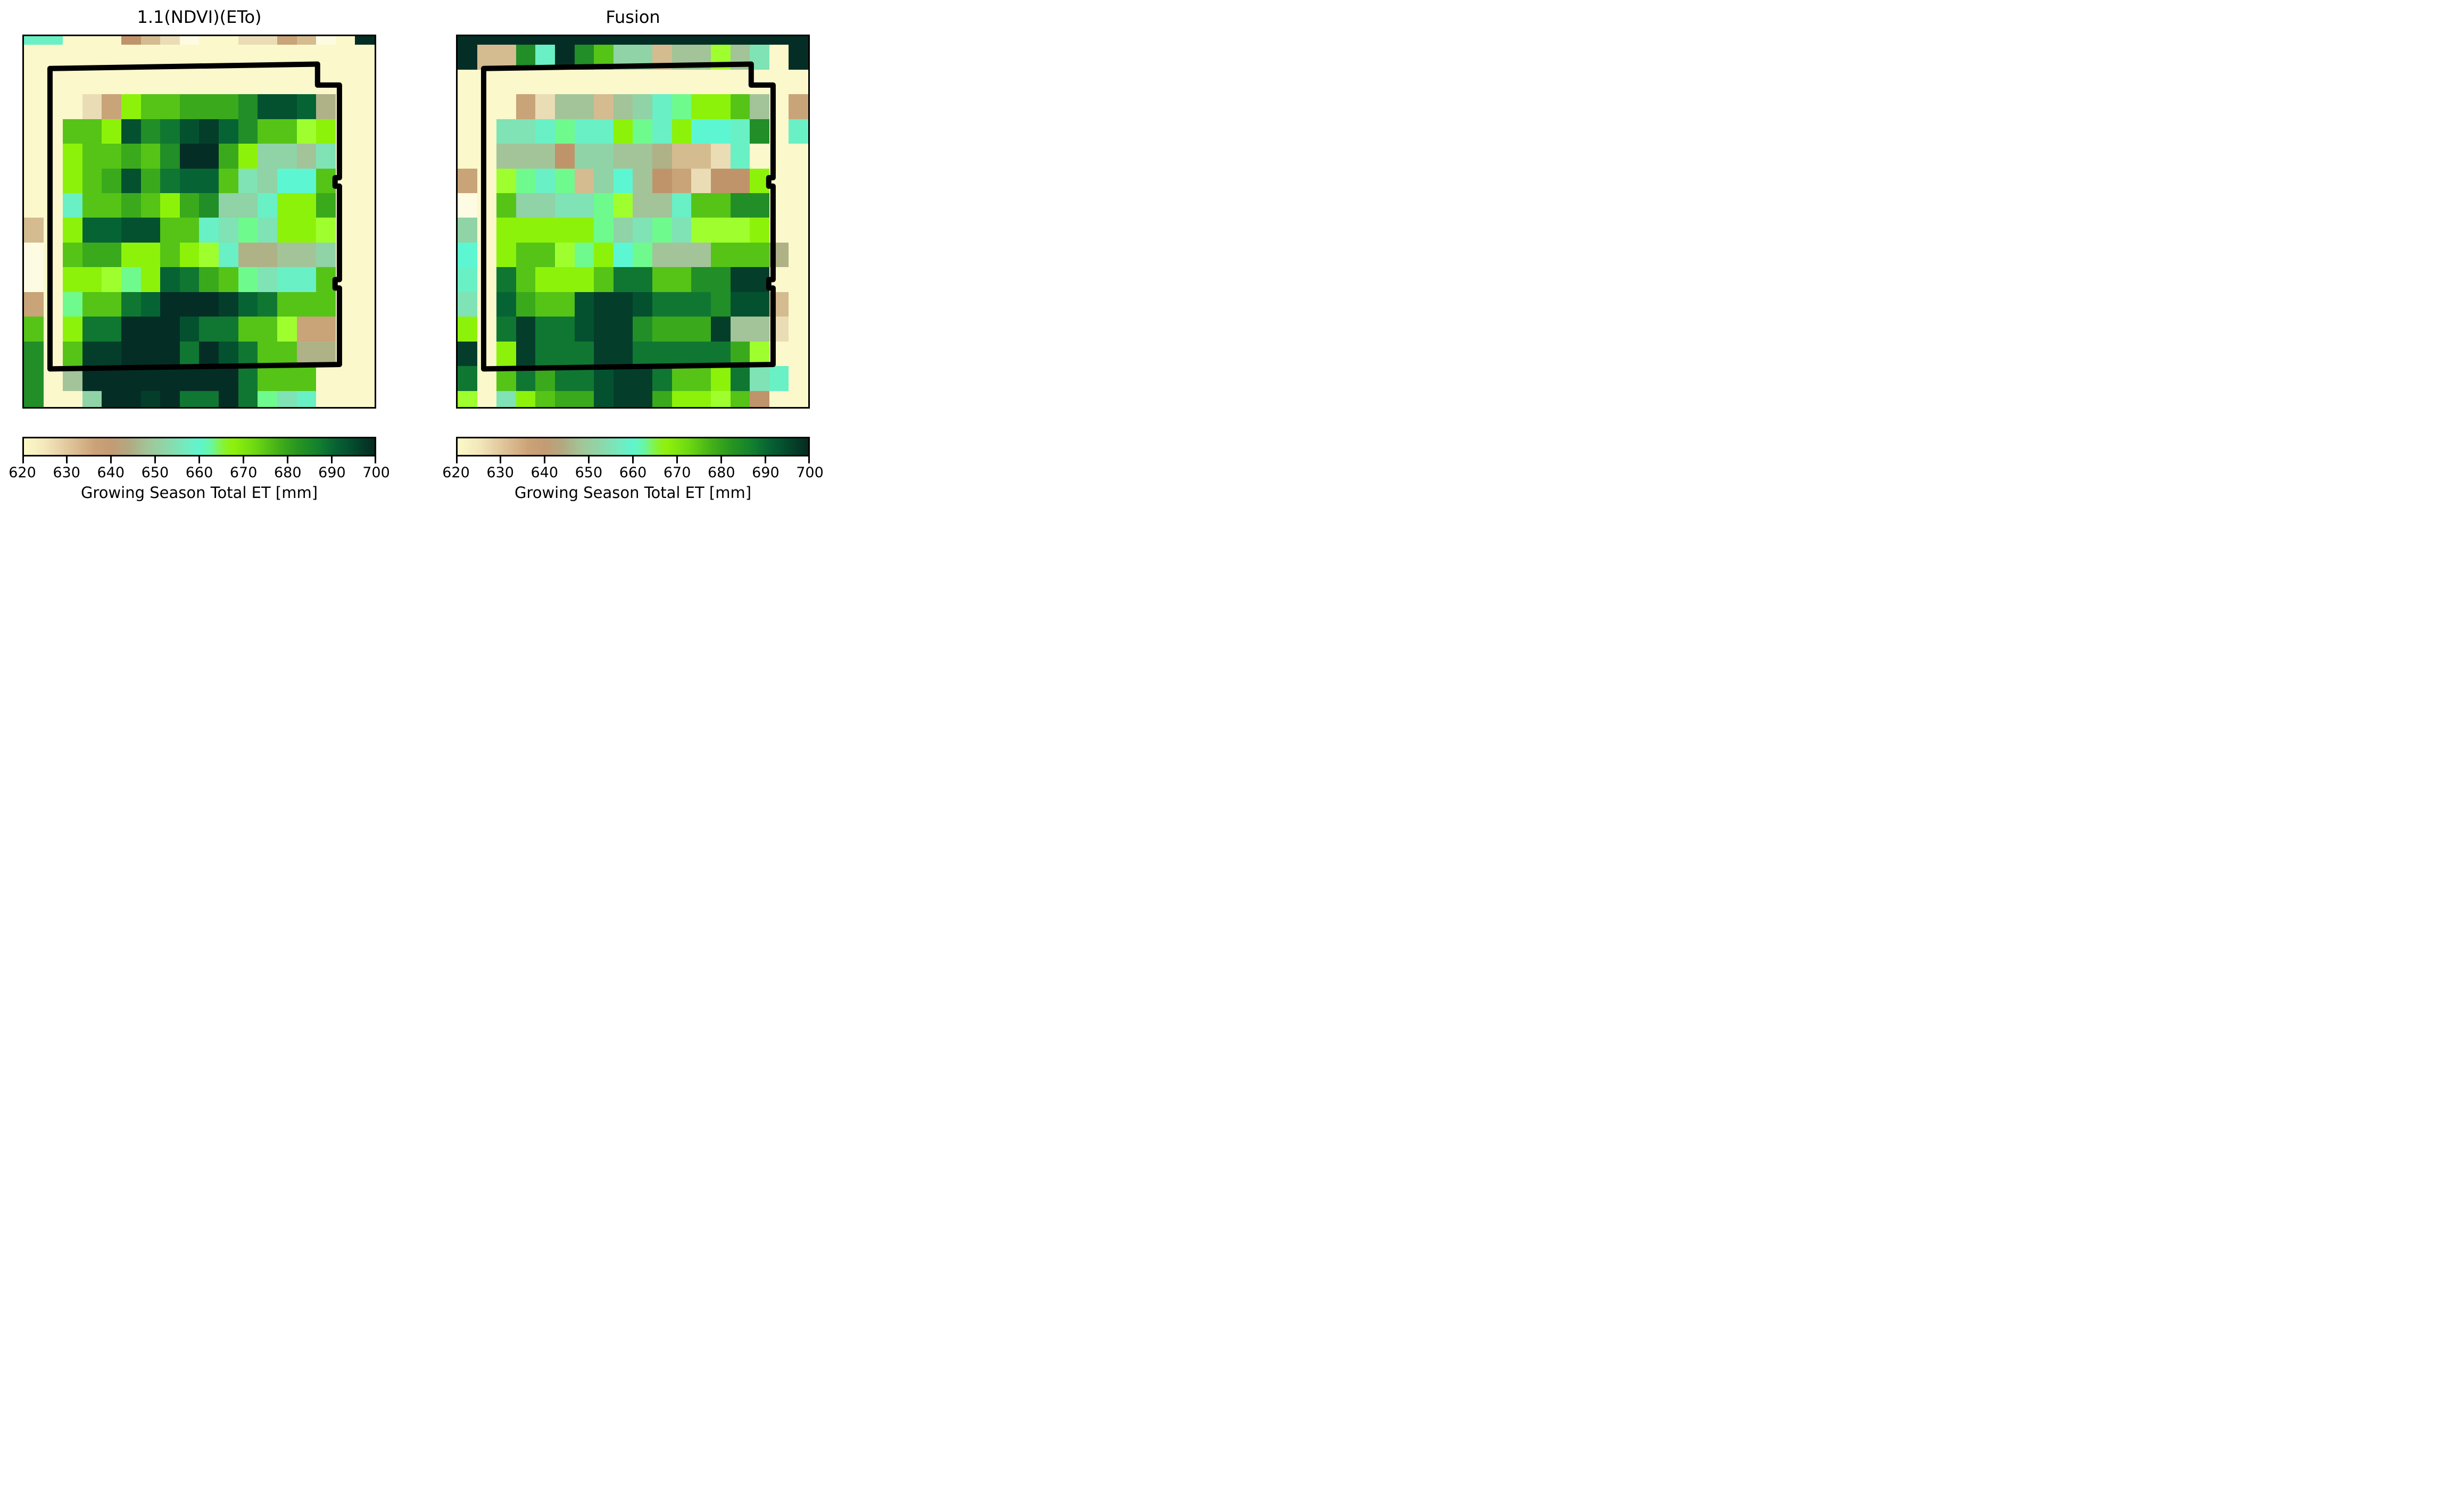  Describe the element at coordinates (287, 472) in the screenshot. I see `colorbar-tick-label: 680` at that location.